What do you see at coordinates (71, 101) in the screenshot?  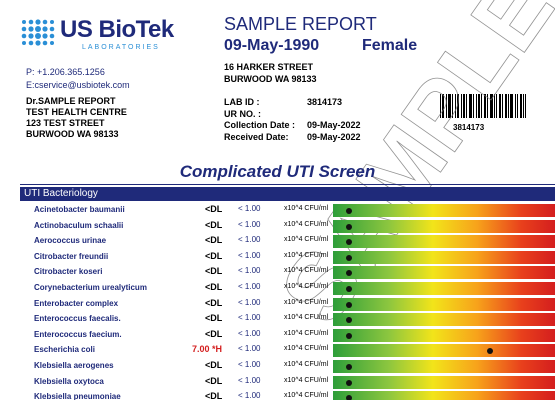 I see `doctor-line: Dr.SAMPLE REPORT` at bounding box center [71, 101].